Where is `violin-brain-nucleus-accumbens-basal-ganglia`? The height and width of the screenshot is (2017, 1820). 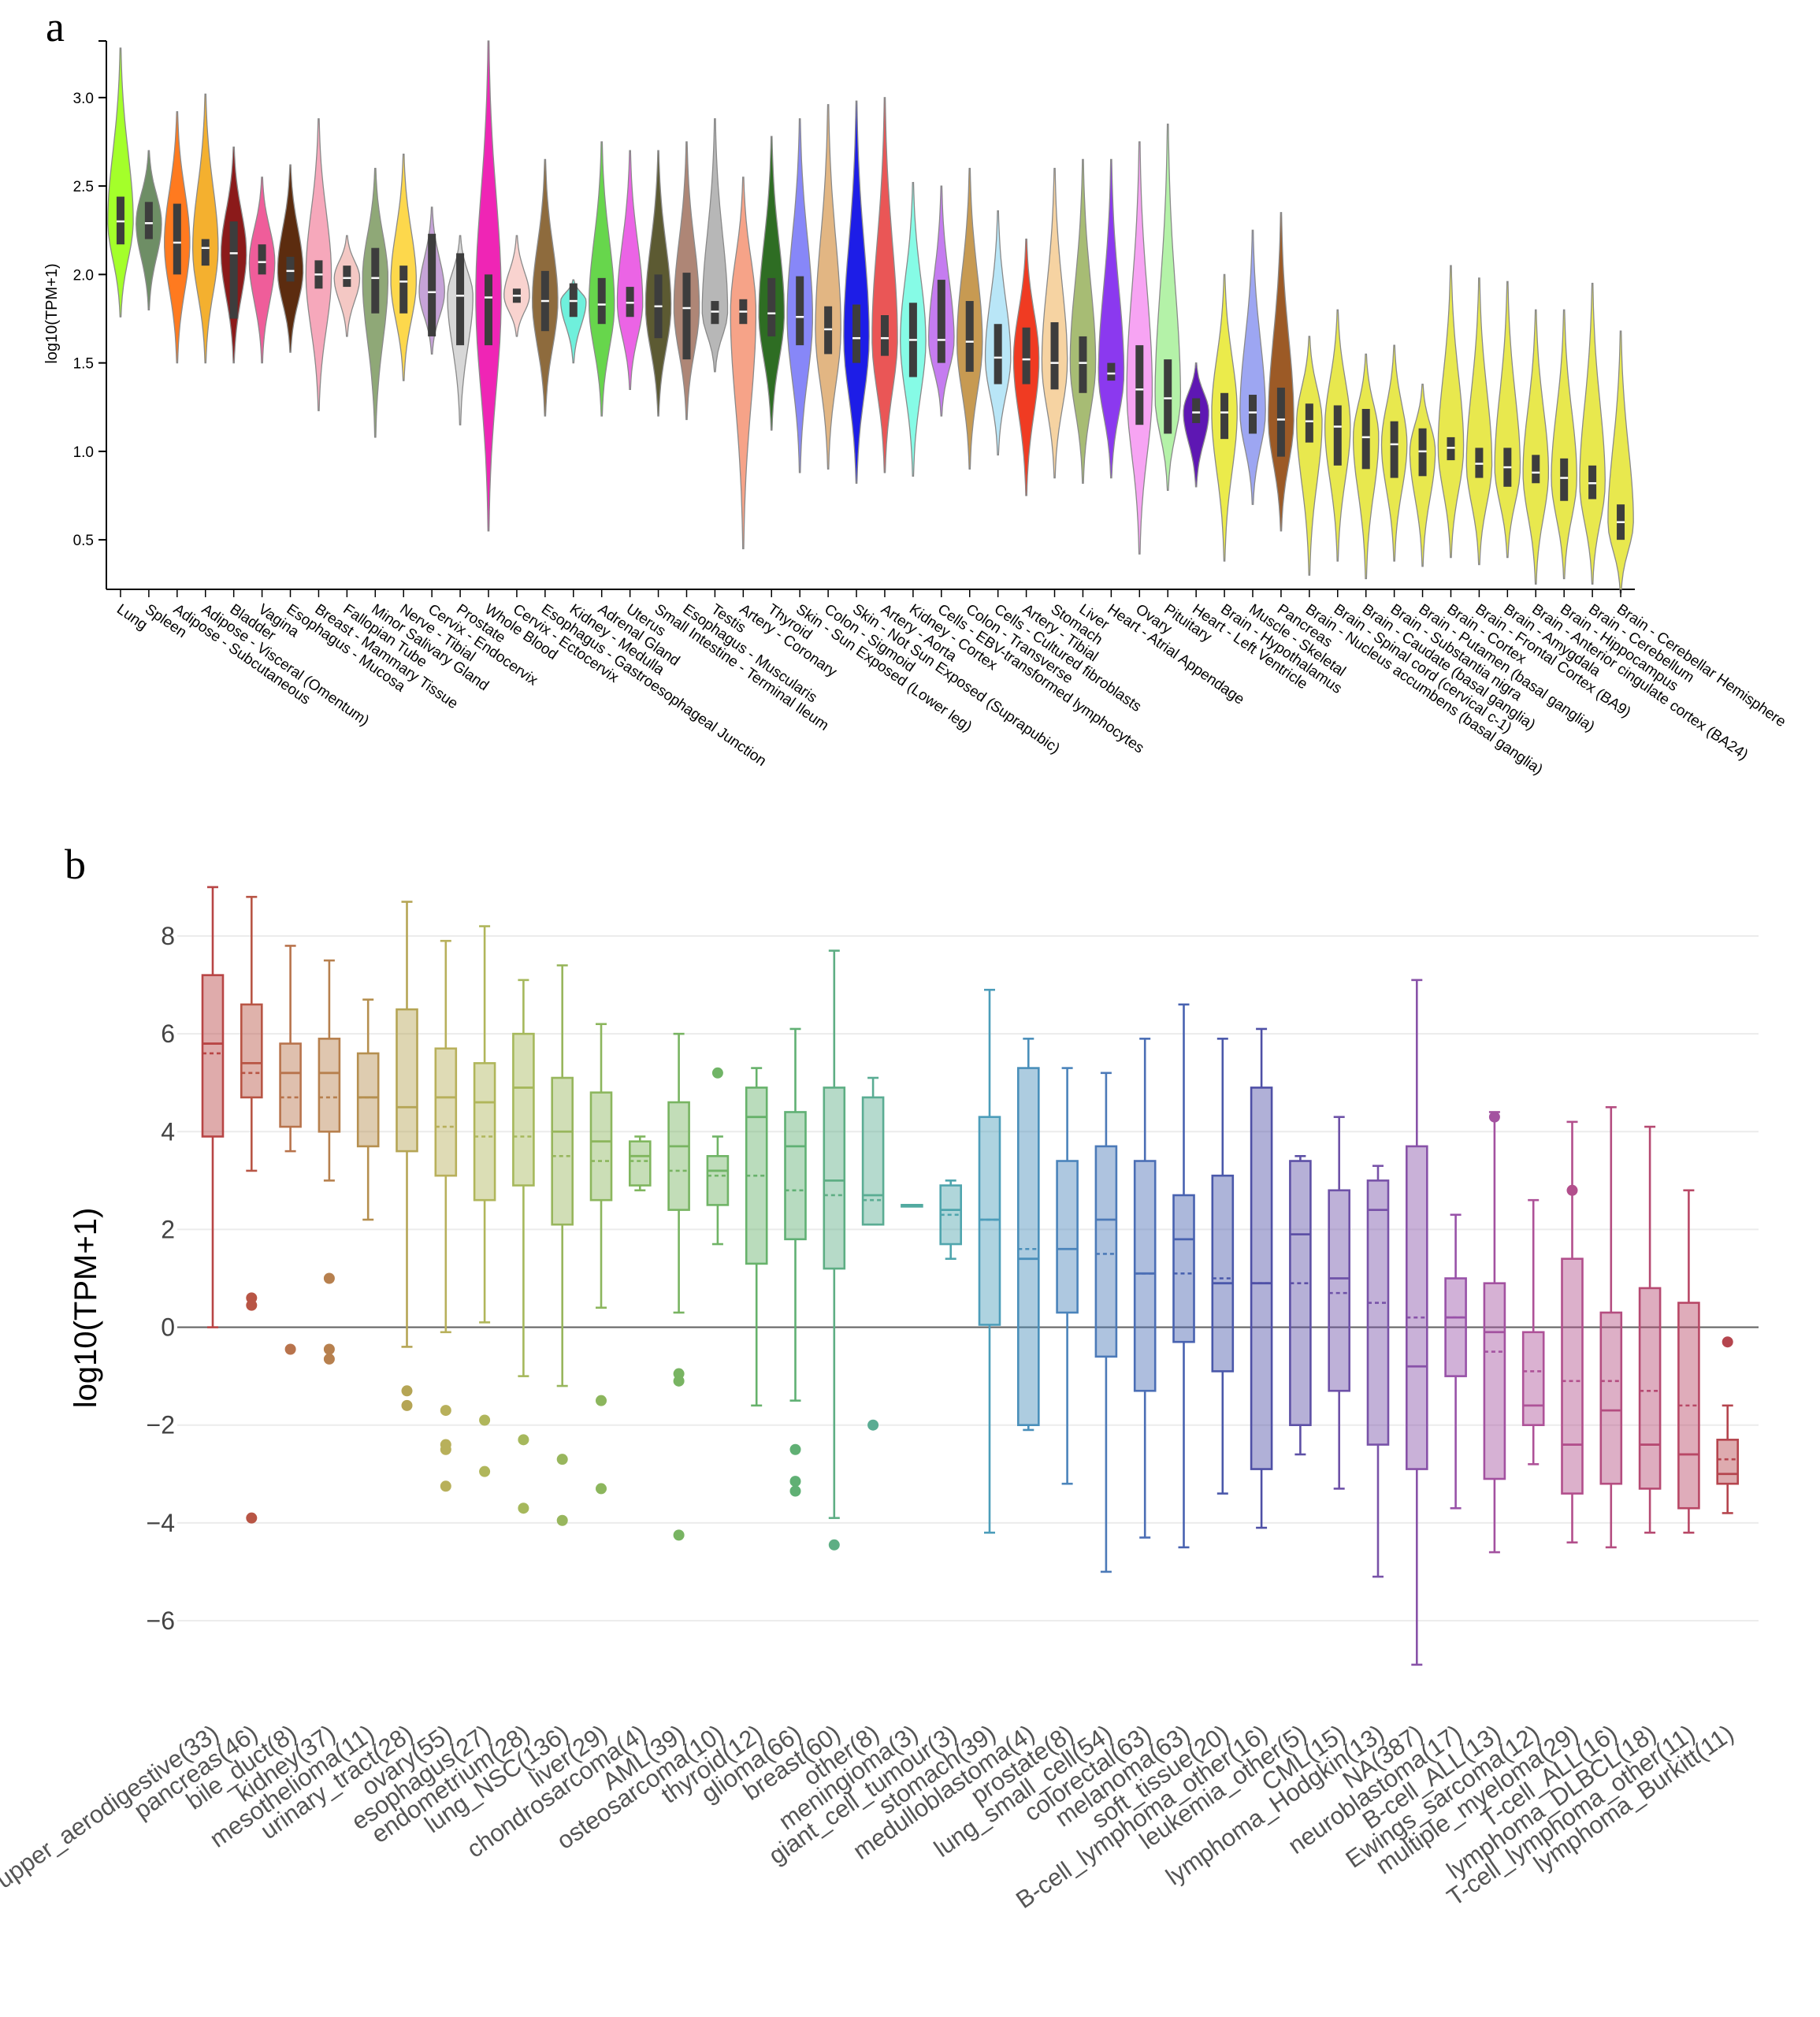 violin-brain-nucleus-accumbens-basal-ganglia is located at coordinates (1309, 456).